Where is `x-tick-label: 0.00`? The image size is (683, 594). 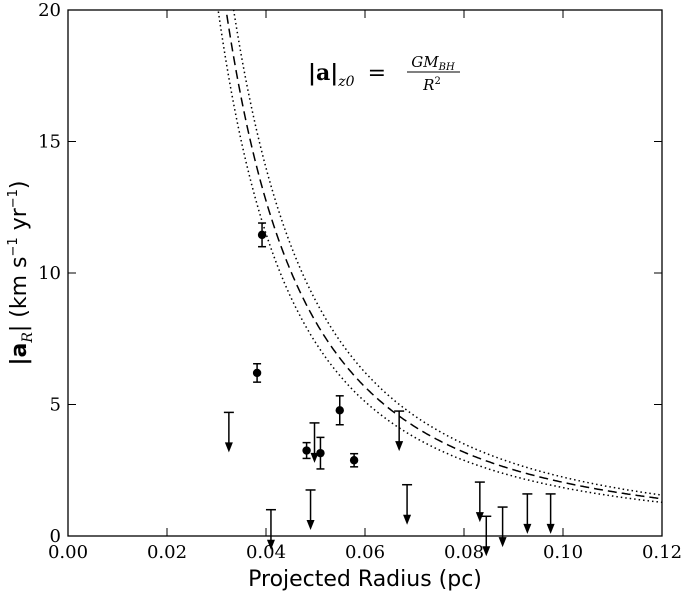
x-tick-label: 0.00 is located at coordinates (68, 552).